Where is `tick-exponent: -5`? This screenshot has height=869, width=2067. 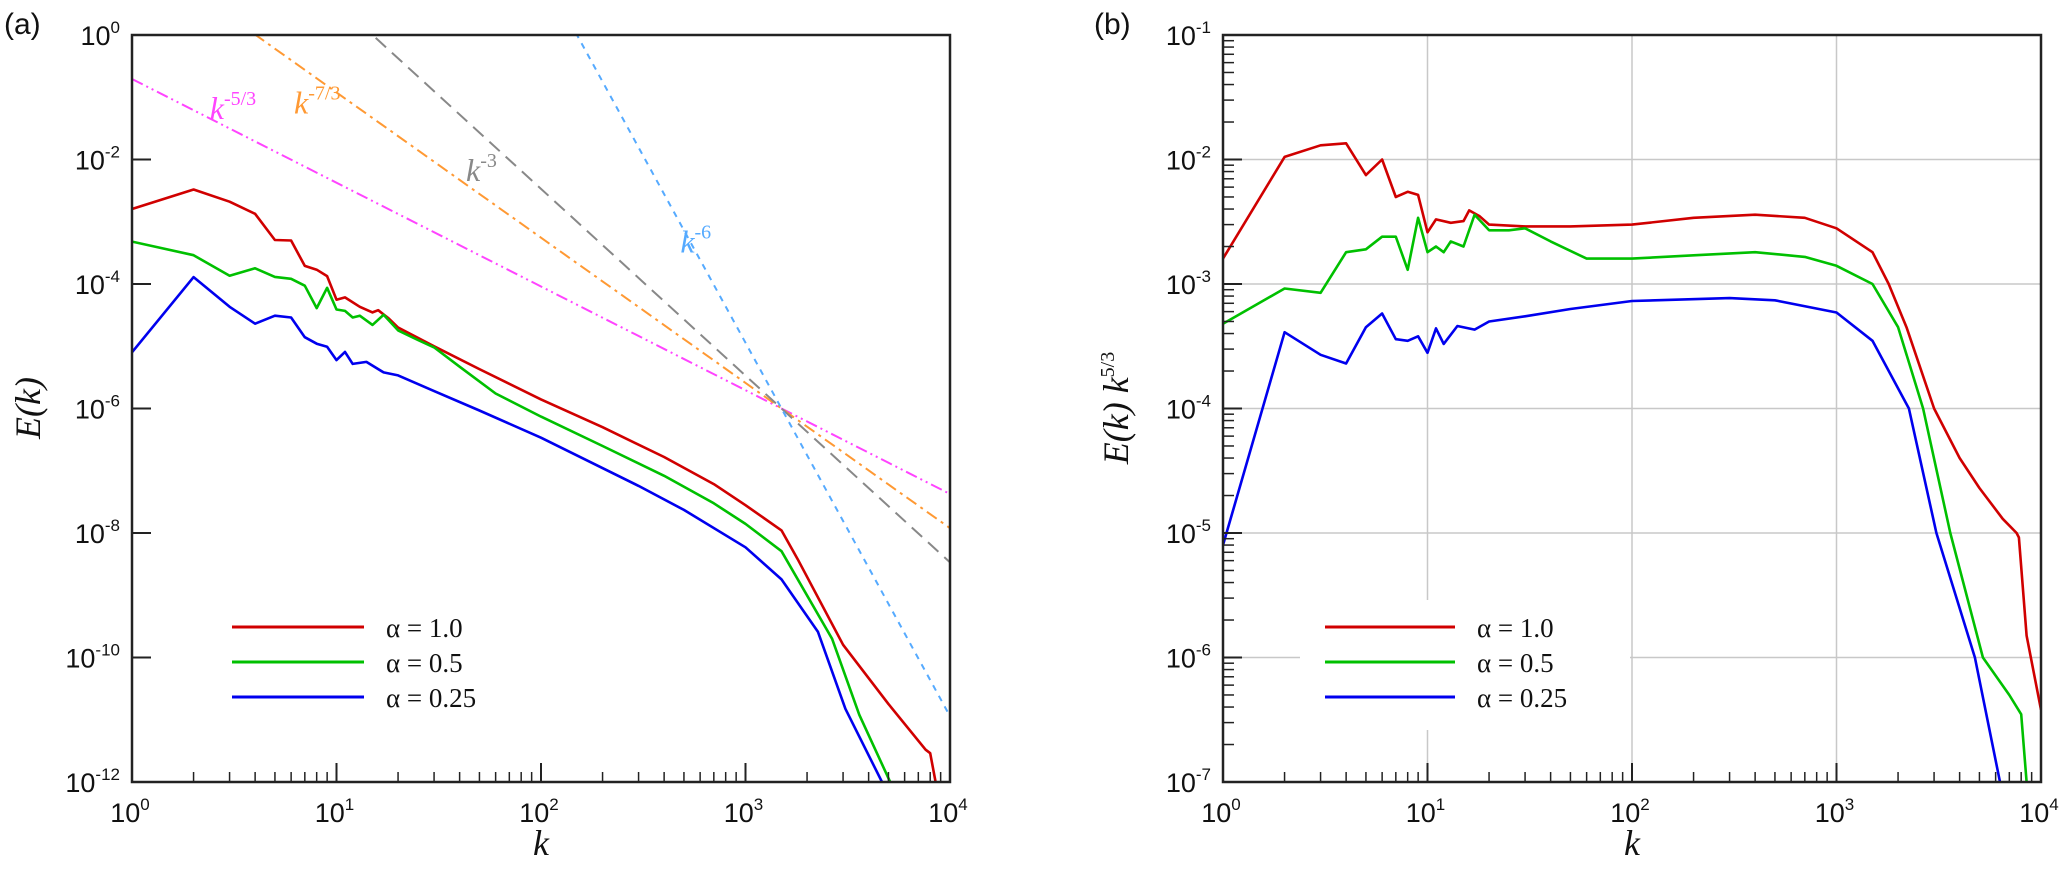 tick-exponent: -5 is located at coordinates (1203, 525).